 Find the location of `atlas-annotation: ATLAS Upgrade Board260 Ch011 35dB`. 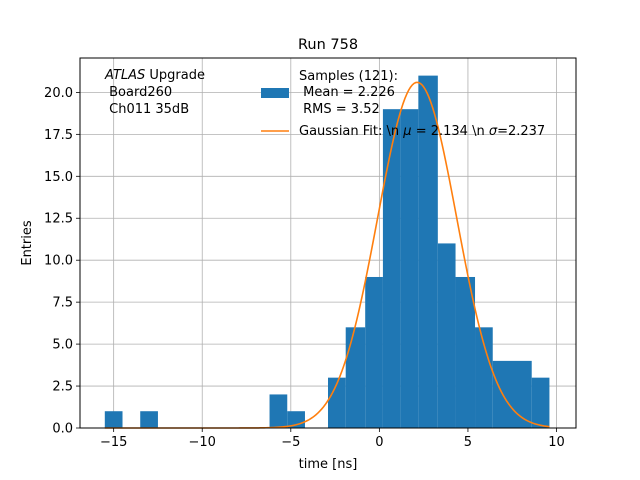

atlas-annotation: ATLAS Upgrade Board260 Ch011 35dB is located at coordinates (154, 92).